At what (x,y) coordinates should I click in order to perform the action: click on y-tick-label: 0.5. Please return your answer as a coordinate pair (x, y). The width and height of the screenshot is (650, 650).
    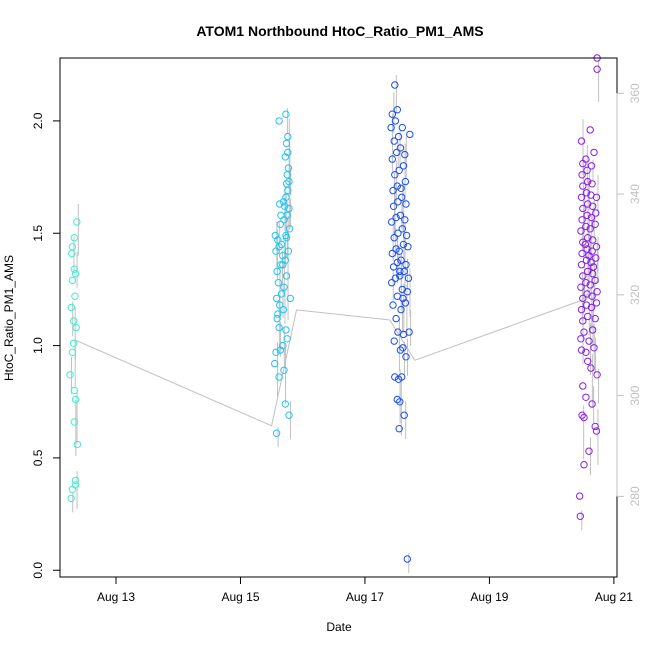
    Looking at the image, I should click on (38, 457).